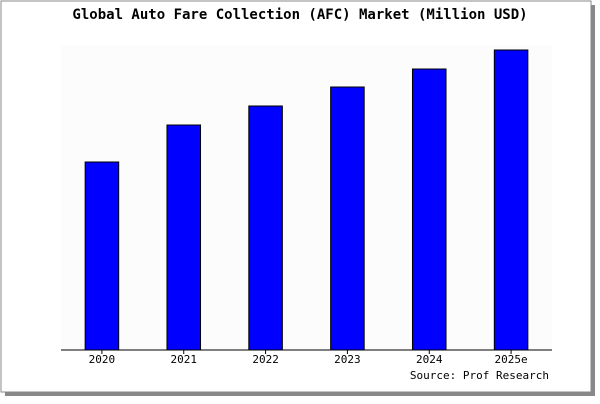 This screenshot has height=404, width=600. Describe the element at coordinates (479, 375) in the screenshot. I see `source-note: Source: Prof Research` at that location.